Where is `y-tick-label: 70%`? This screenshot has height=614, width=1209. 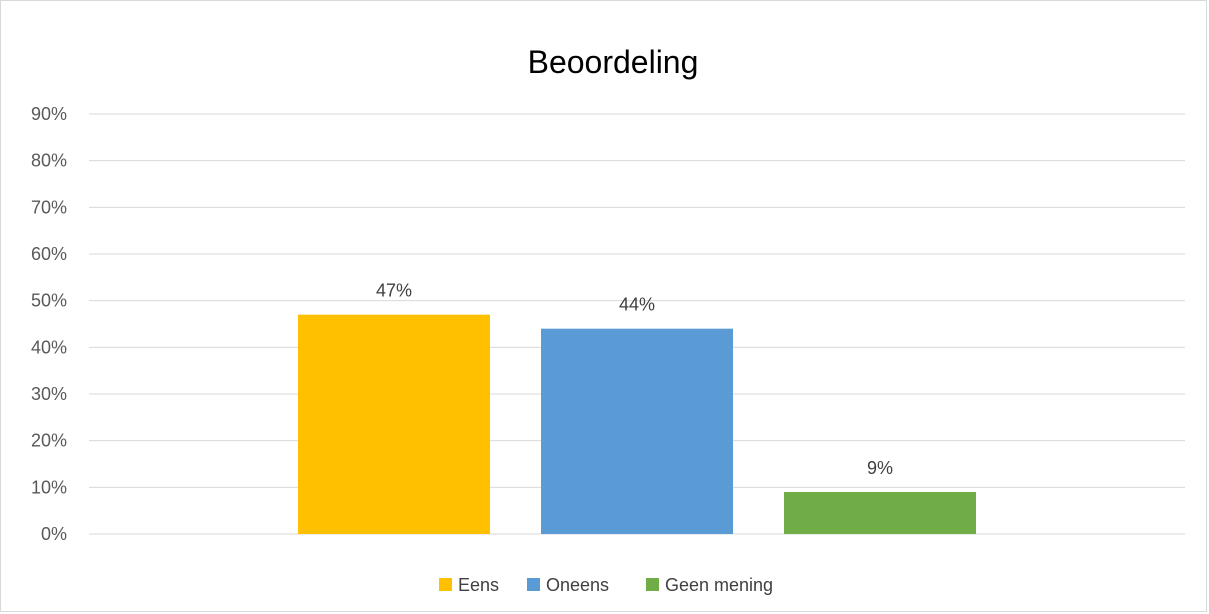
y-tick-label: 70% is located at coordinates (49, 207).